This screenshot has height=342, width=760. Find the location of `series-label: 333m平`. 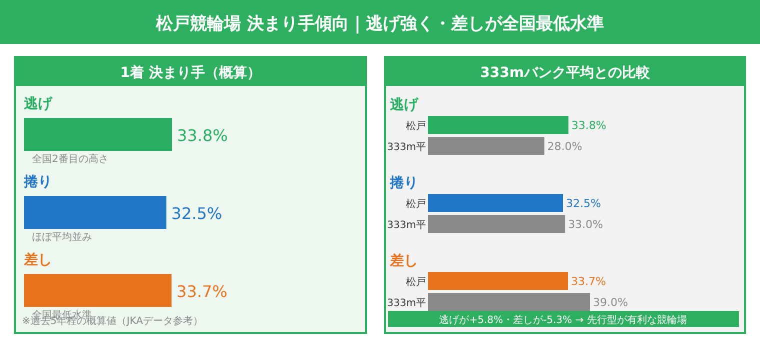

series-label: 333m平 is located at coordinates (406, 147).